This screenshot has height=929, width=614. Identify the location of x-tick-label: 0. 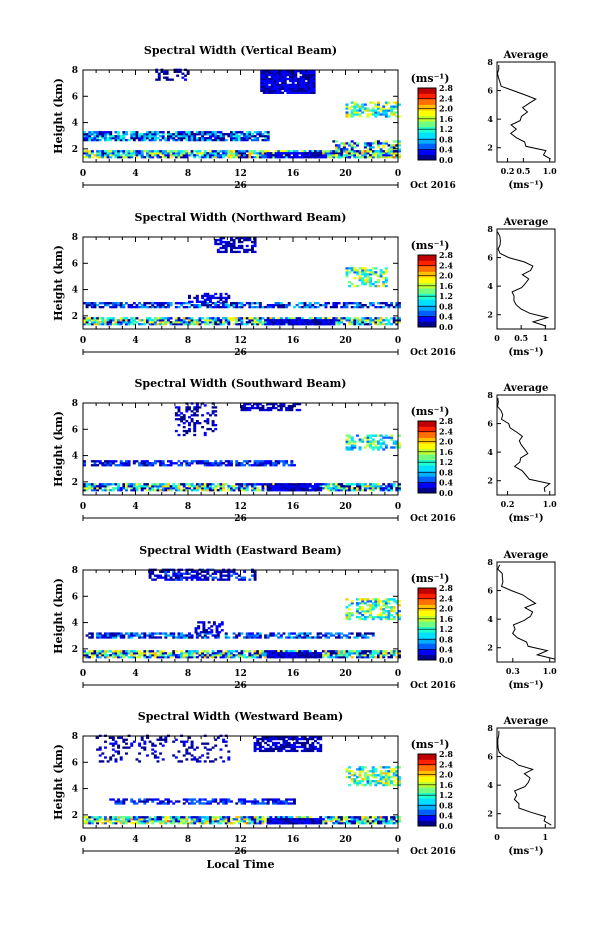
(398, 174).